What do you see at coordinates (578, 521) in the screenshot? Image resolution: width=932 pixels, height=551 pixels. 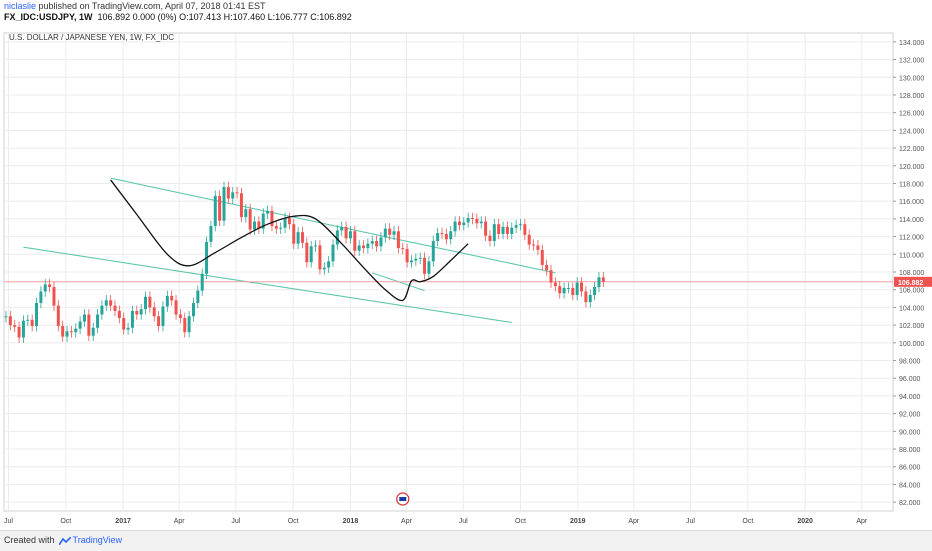 I see `x-tick-label: 2019` at bounding box center [578, 521].